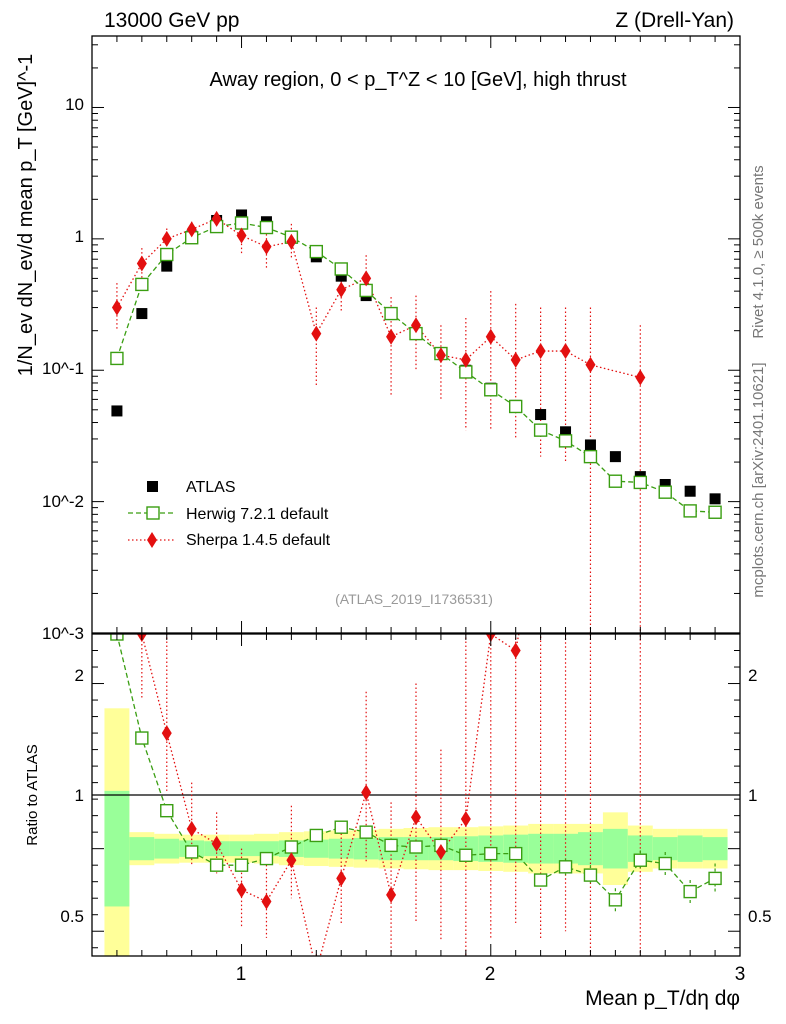  Describe the element at coordinates (79, 236) in the screenshot. I see `main-ytick-label-1: 1` at that location.